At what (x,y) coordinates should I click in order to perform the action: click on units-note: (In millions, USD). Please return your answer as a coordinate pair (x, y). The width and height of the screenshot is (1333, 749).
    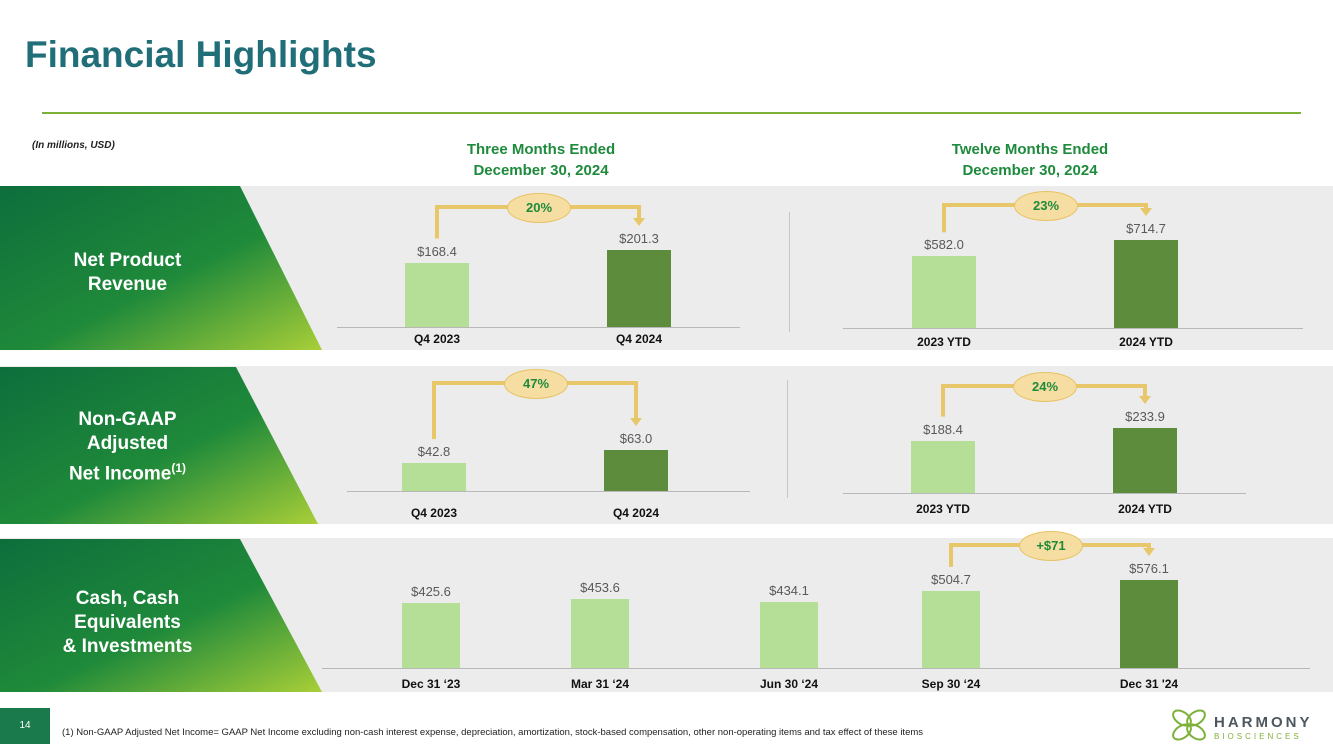
    Looking at the image, I should click on (73, 145).